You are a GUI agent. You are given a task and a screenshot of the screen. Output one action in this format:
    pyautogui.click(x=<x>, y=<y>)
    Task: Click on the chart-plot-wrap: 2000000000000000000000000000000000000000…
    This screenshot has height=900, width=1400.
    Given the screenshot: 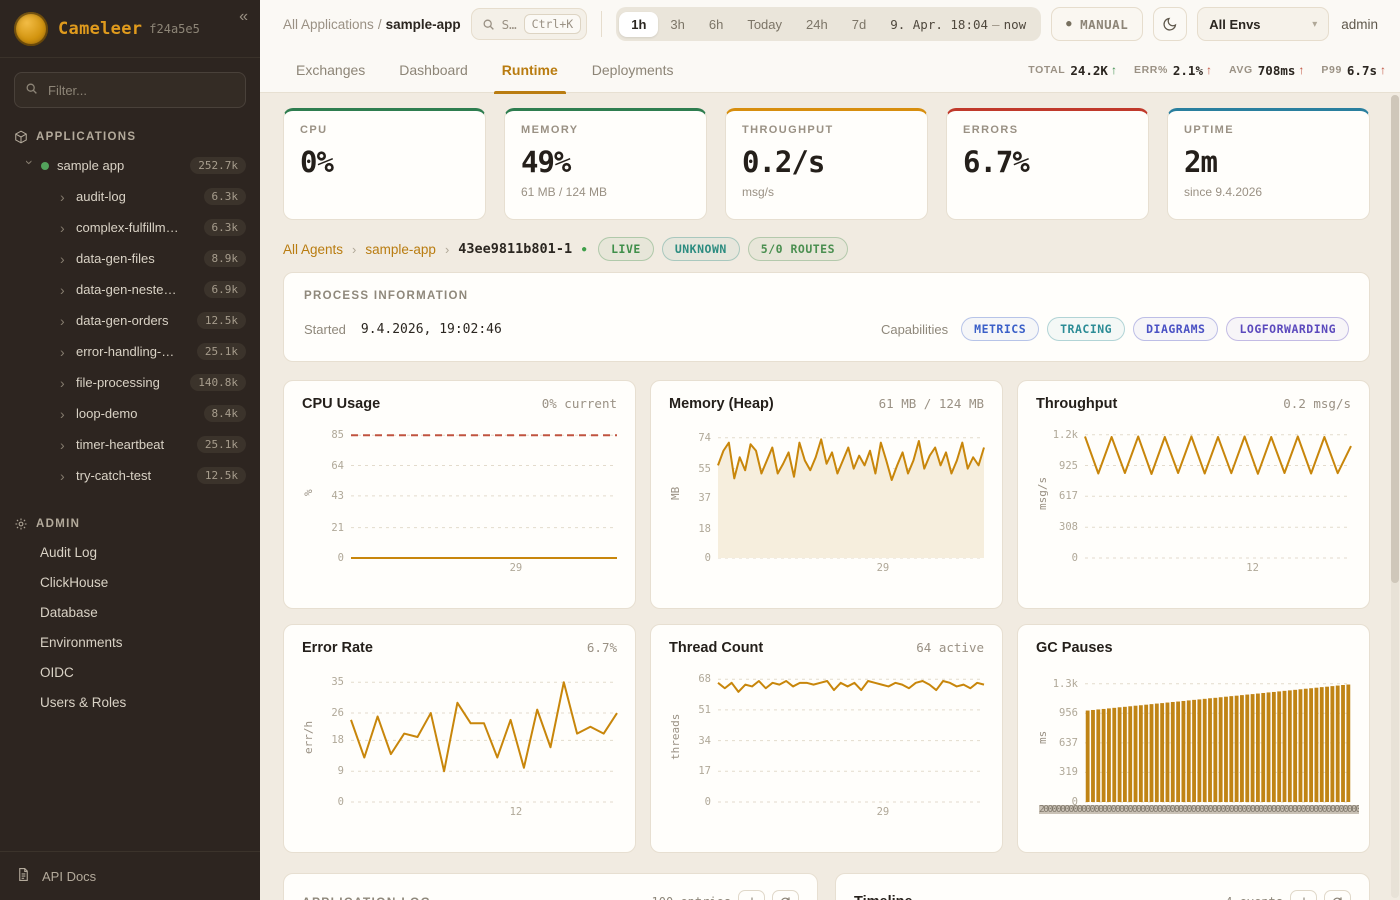 What is the action you would take?
    pyautogui.click(x=1199, y=743)
    